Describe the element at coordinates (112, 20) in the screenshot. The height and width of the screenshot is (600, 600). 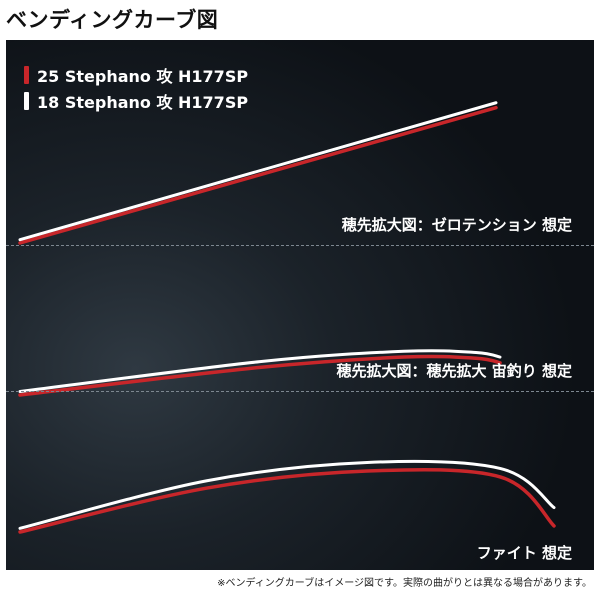
I see `page-title: ベンディングカーブ図` at that location.